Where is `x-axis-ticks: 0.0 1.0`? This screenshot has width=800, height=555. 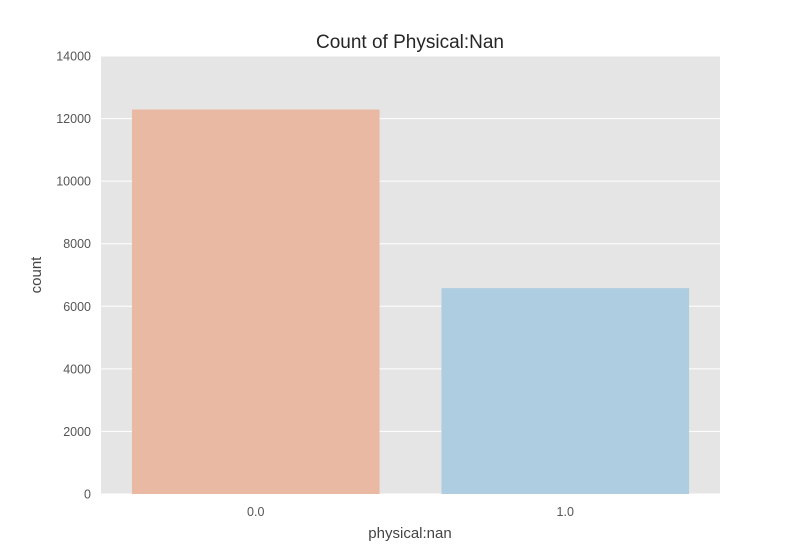 x-axis-ticks: 0.0 1.0 is located at coordinates (410, 512).